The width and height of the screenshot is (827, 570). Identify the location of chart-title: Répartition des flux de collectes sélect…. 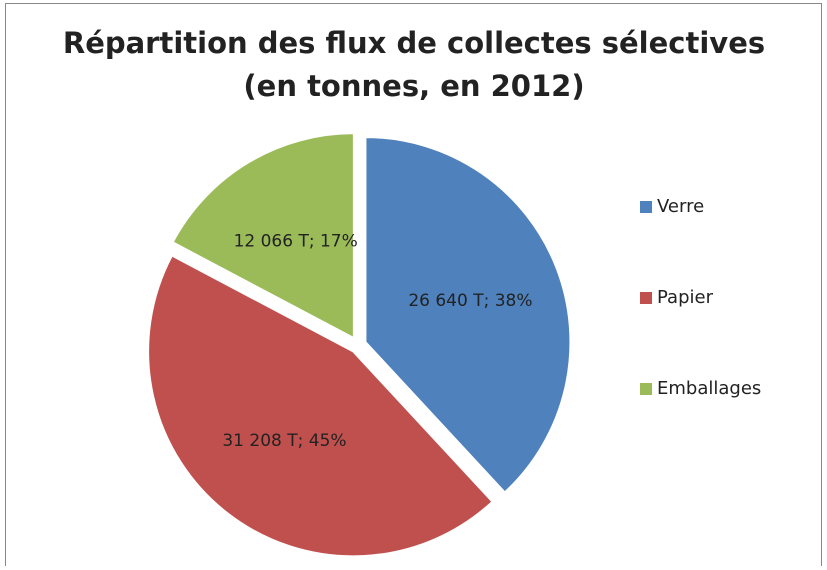
(414, 43).